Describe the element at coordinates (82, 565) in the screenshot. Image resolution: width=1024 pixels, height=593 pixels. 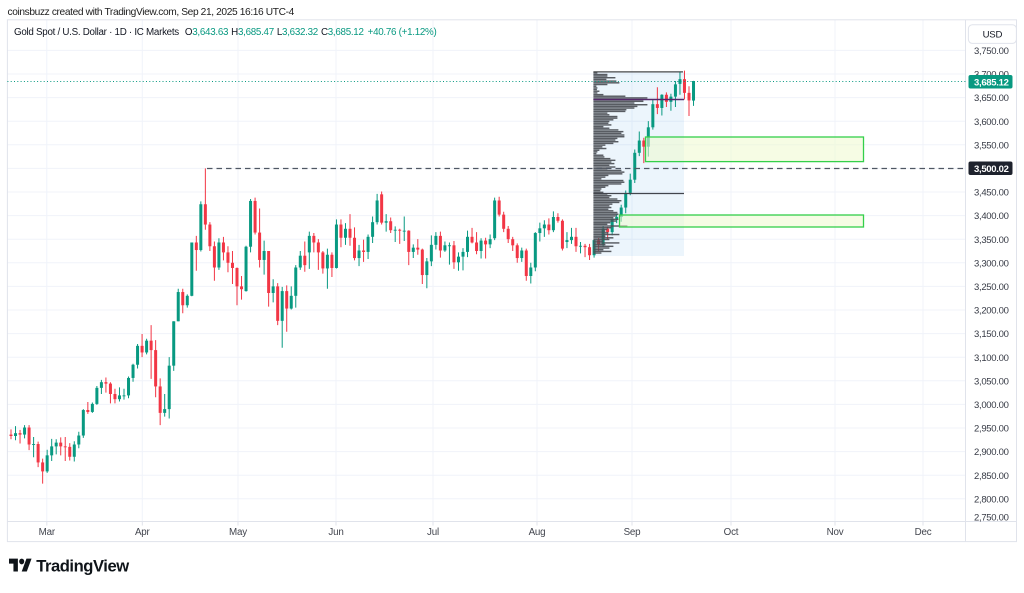
I see `svg-text: TradingView` at that location.